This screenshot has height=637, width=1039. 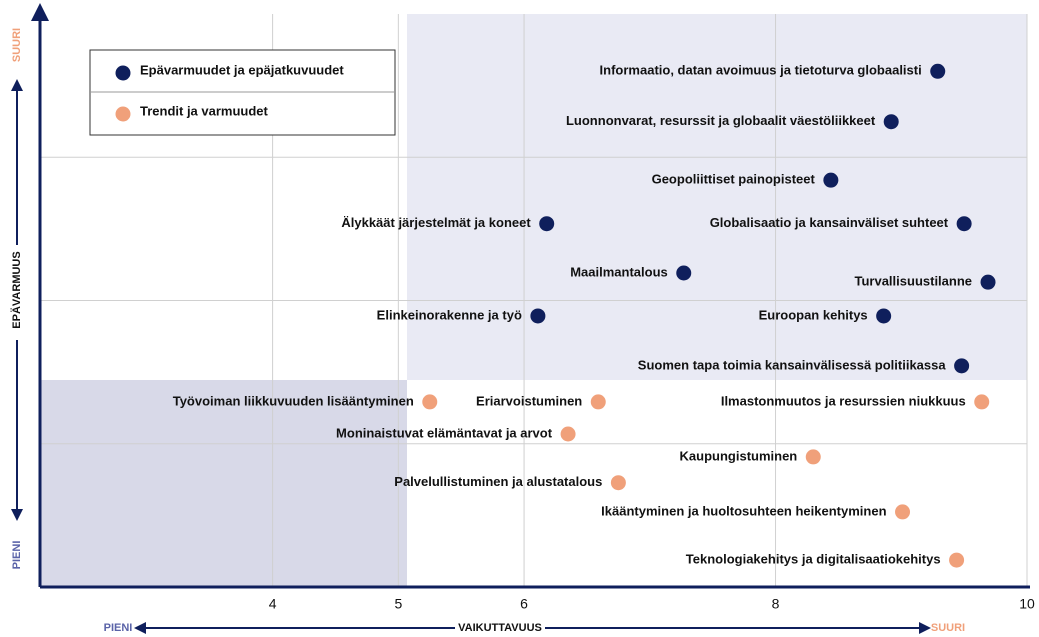 What do you see at coordinates (17, 555) in the screenshot?
I see `y-low-label: PIENI` at bounding box center [17, 555].